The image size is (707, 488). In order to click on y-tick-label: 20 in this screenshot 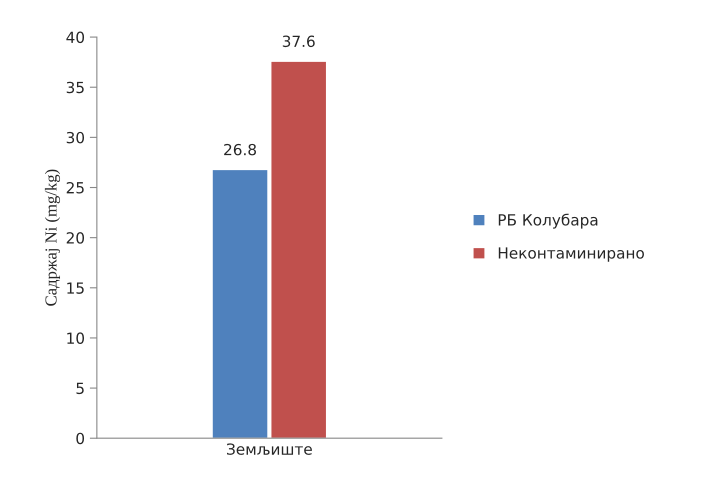, I will do `click(75, 238)`.